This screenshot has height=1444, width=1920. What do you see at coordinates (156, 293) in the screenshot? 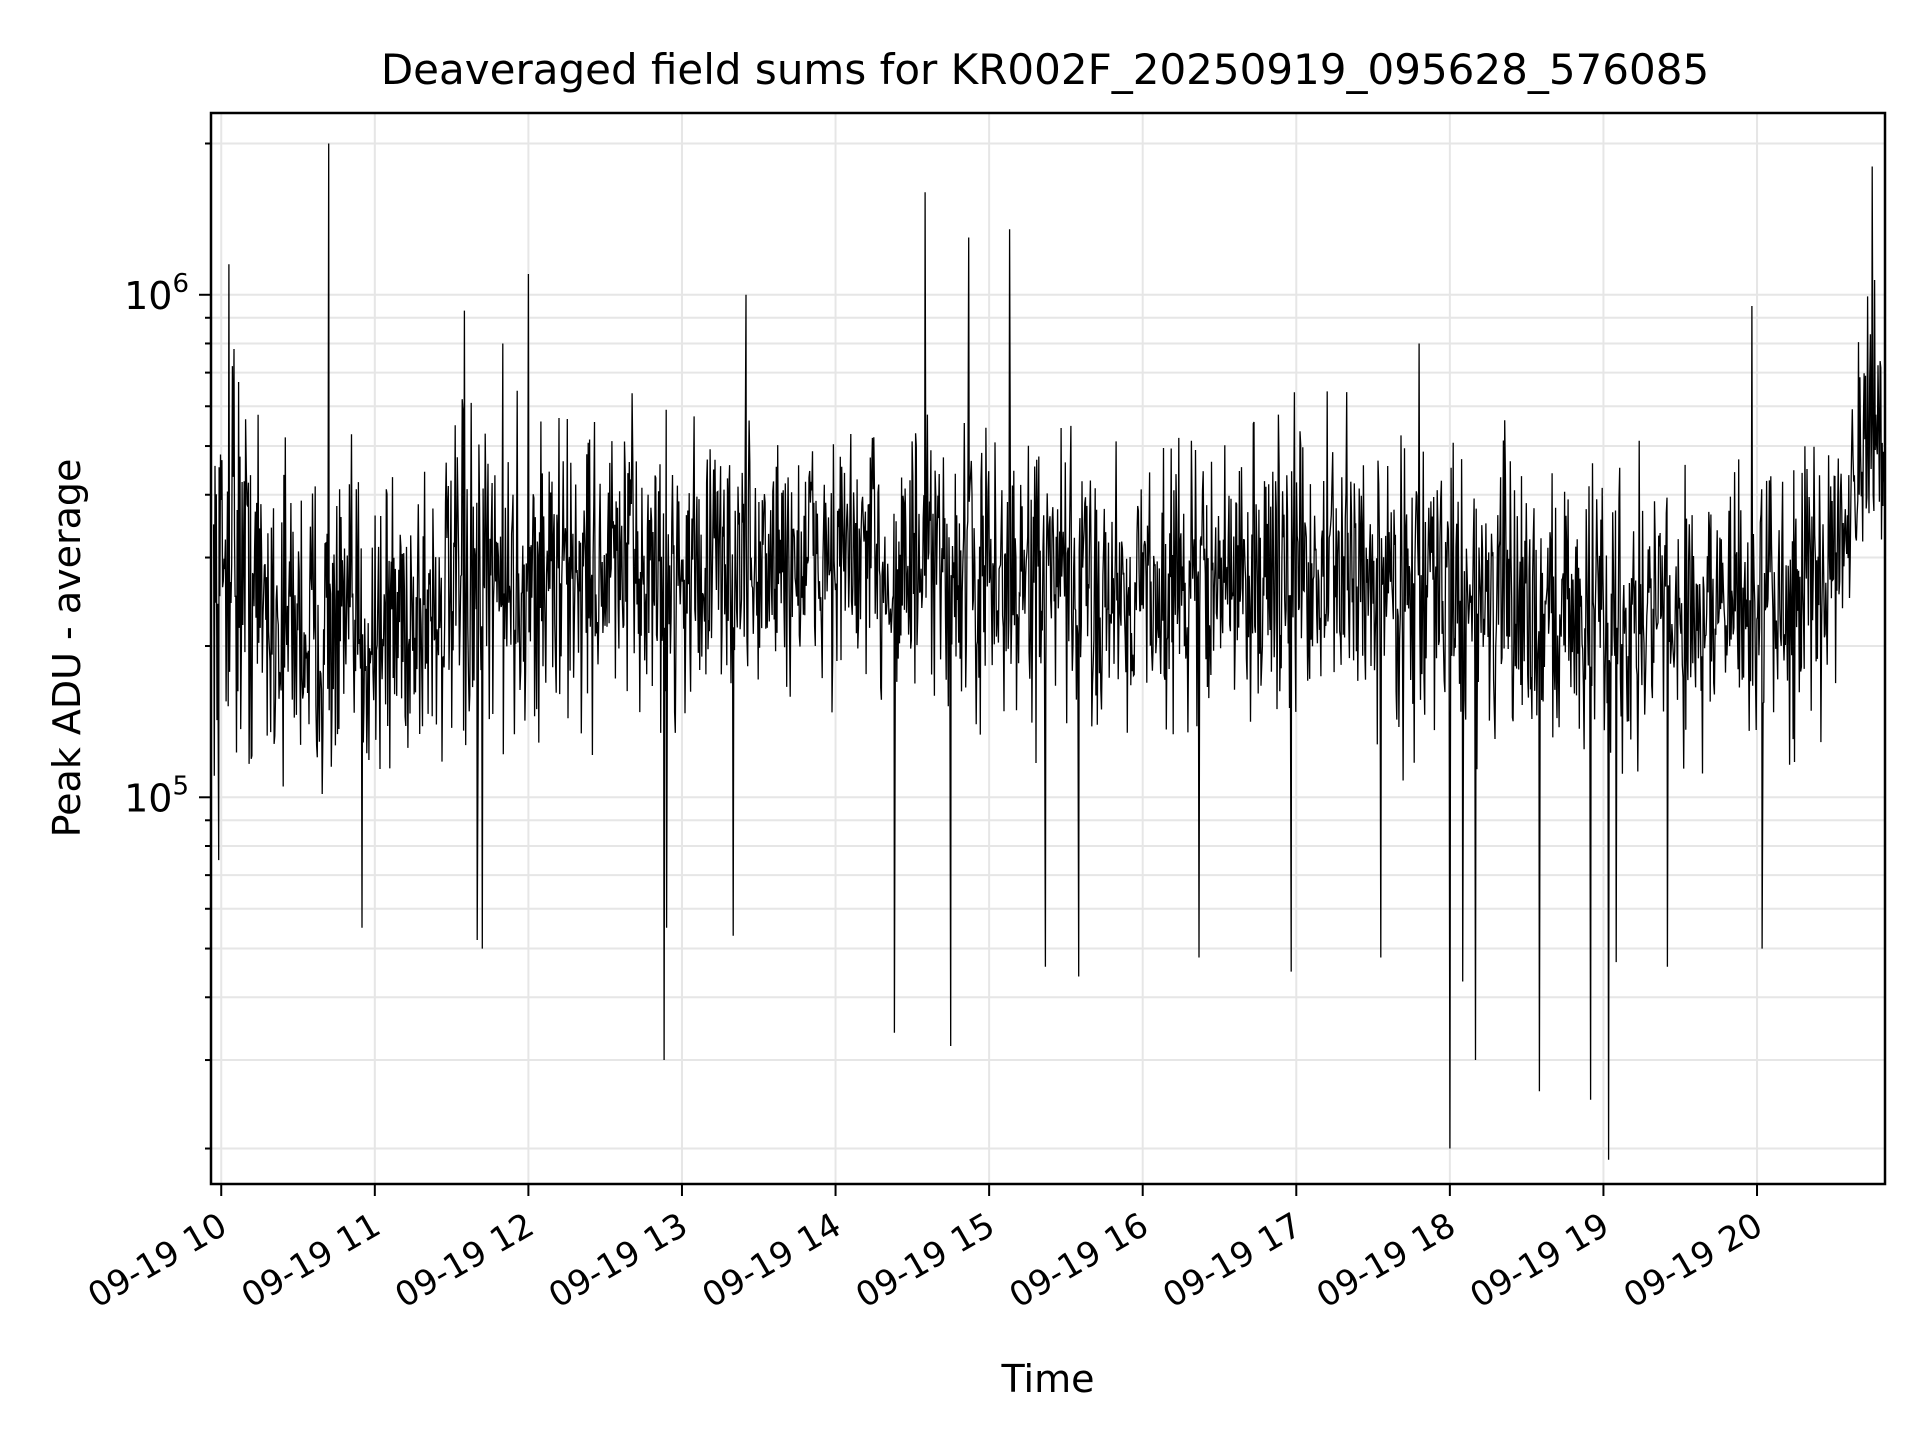
I see `y-tick-label: 106` at bounding box center [156, 293].